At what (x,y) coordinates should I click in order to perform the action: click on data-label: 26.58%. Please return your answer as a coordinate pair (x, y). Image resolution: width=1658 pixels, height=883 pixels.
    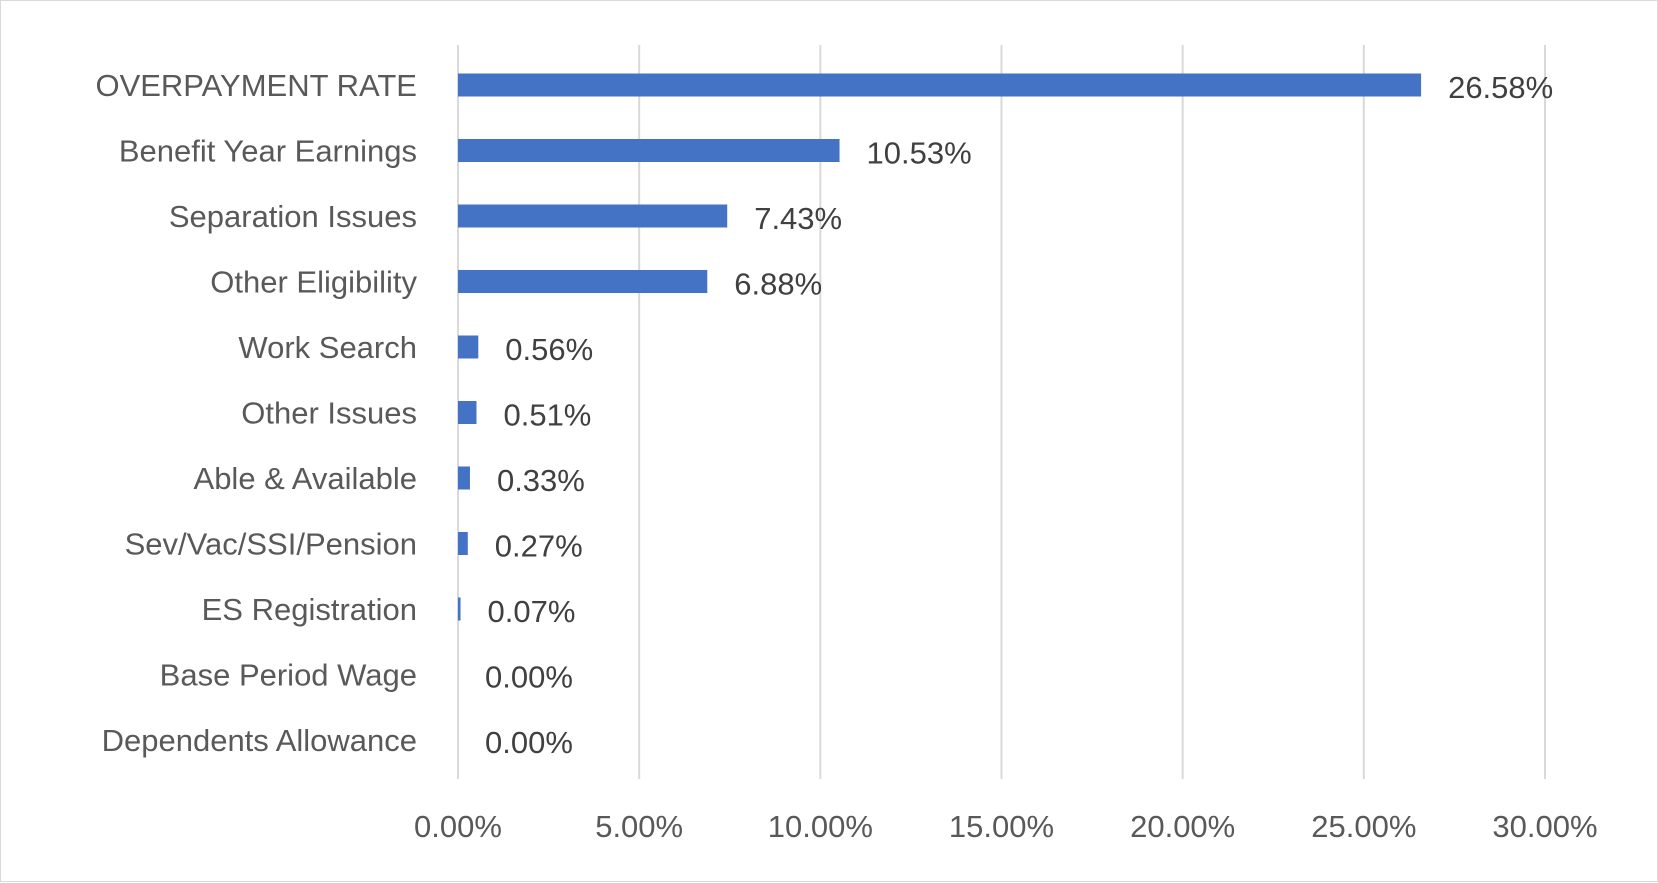
    Looking at the image, I should click on (1500, 87).